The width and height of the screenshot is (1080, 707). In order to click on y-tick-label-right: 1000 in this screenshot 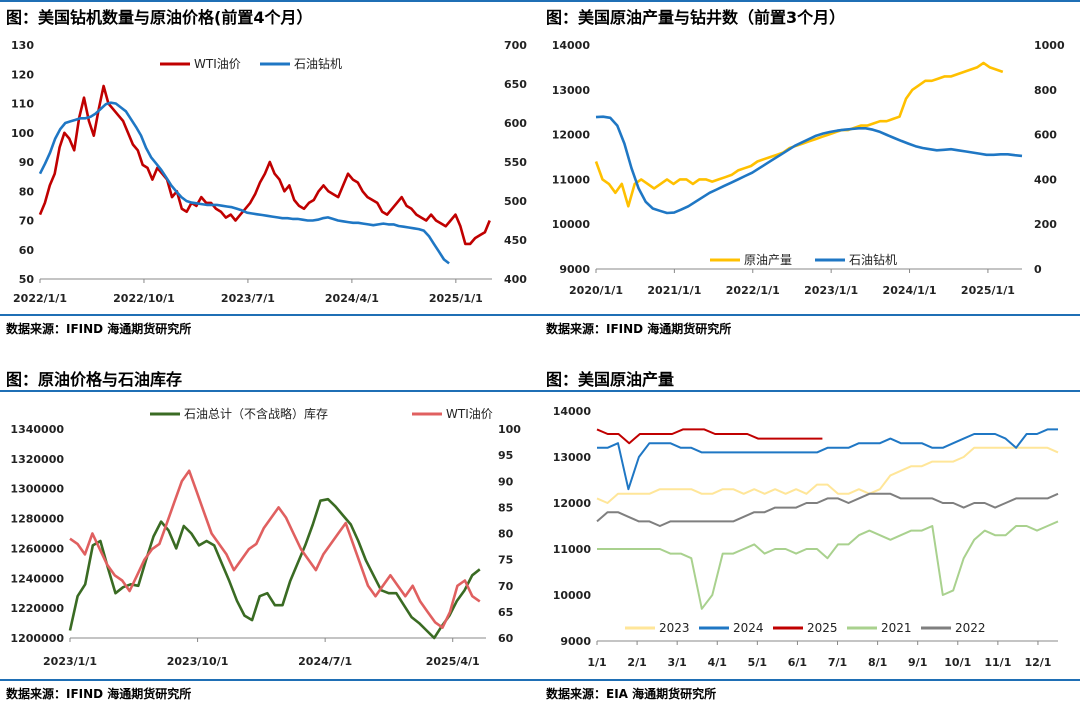, I will do `click(1049, 45)`.